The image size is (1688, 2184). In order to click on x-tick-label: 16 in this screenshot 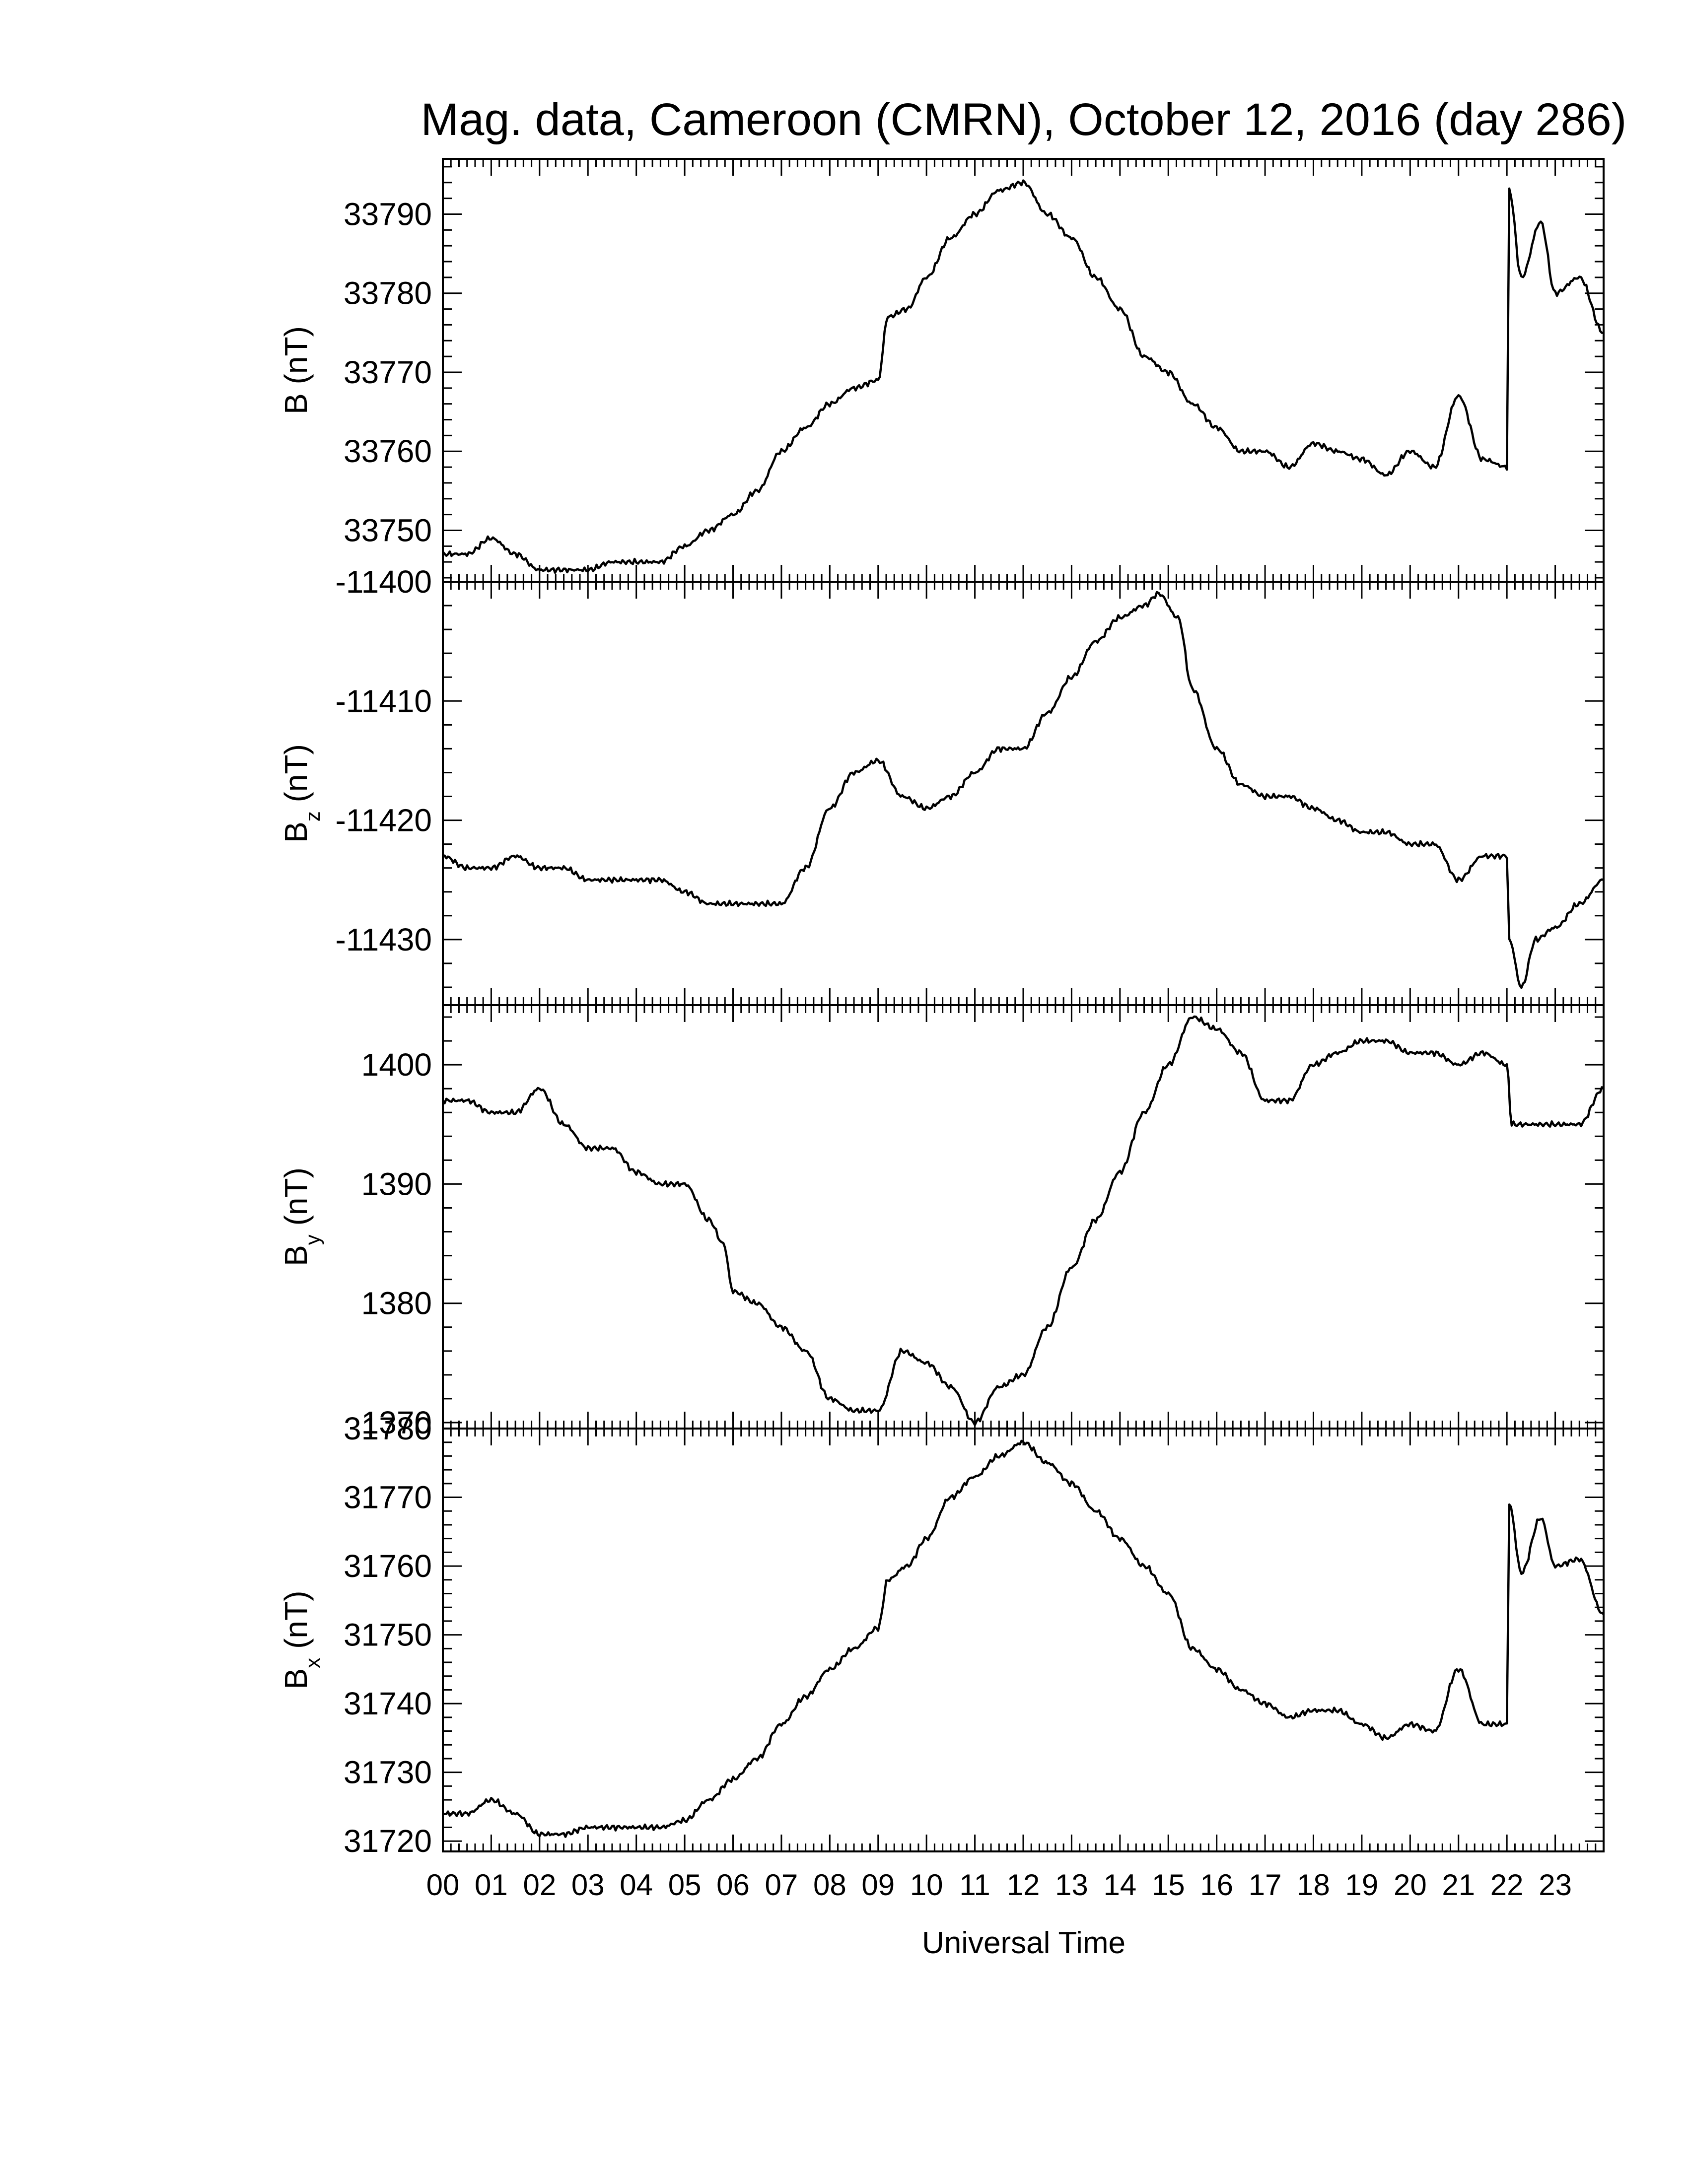, I will do `click(1216, 1885)`.